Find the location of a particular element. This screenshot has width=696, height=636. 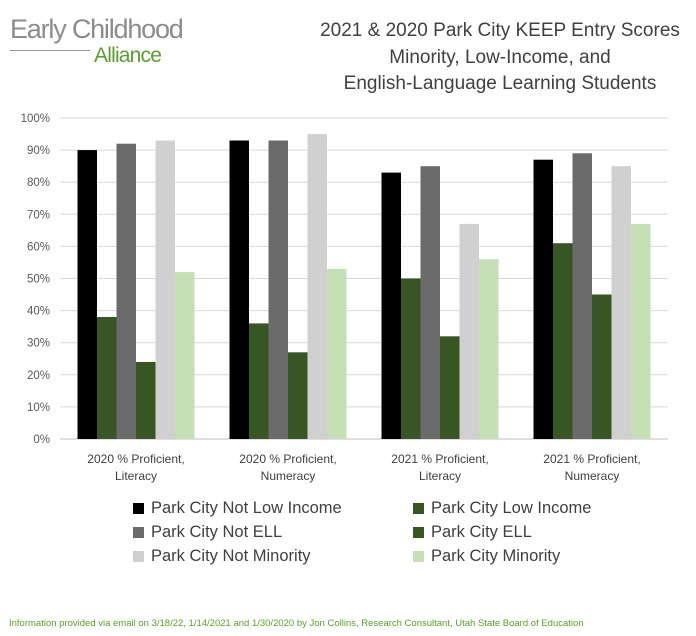

legend-label: Park City Minority is located at coordinates (496, 555).